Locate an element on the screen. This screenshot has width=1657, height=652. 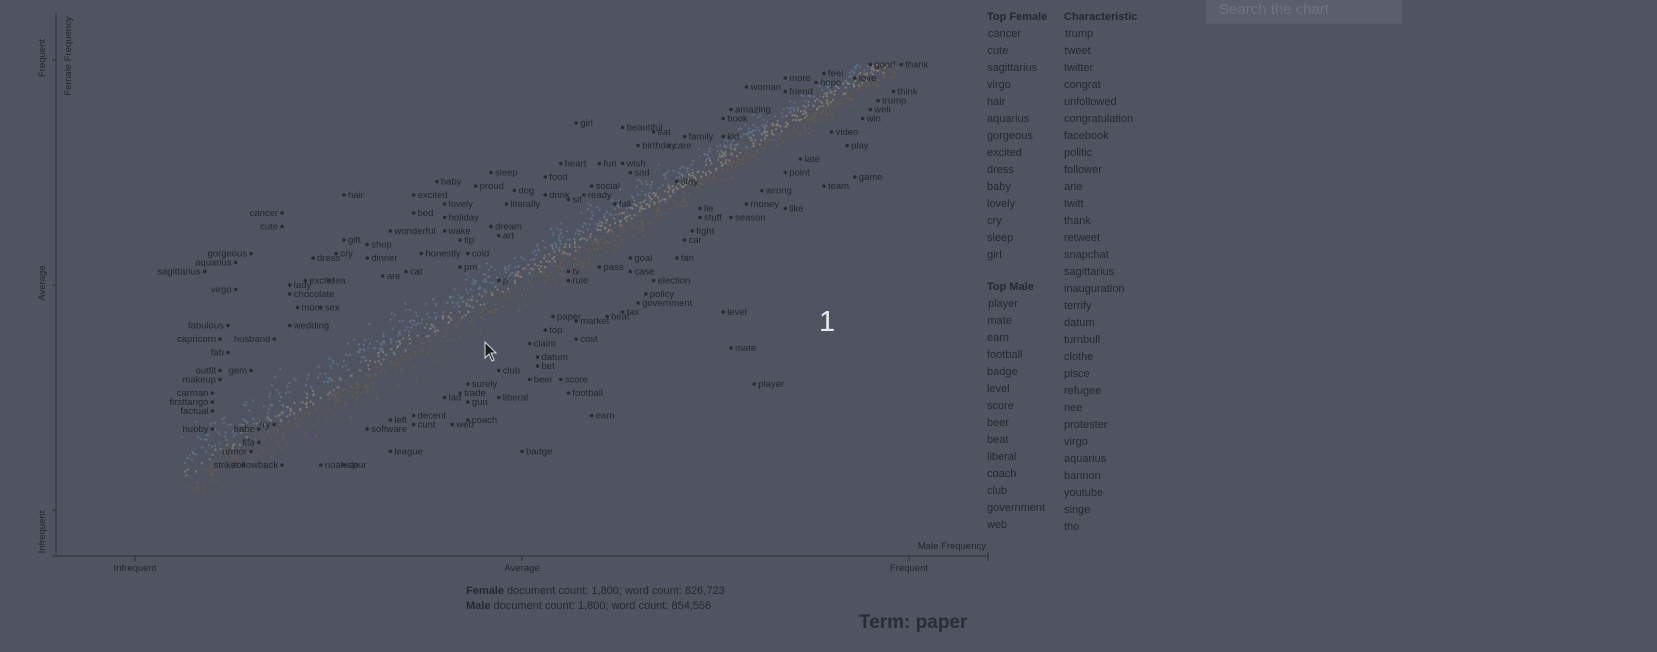
point-heart is located at coordinates (560, 163).